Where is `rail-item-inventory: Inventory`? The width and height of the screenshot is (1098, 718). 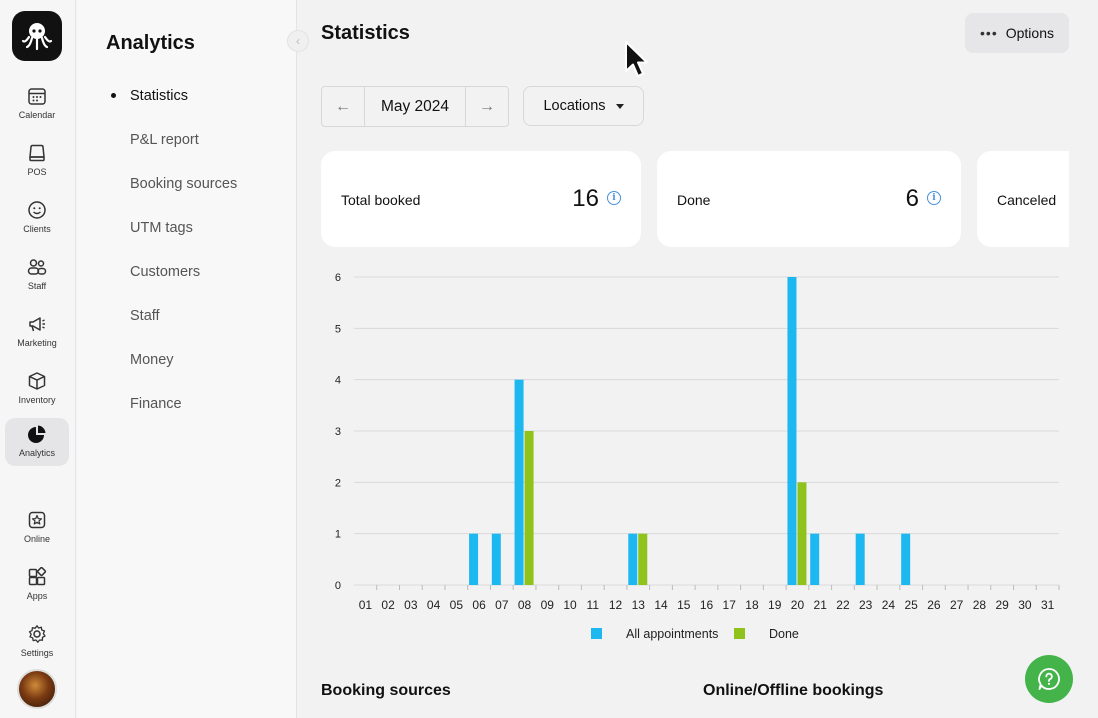
rail-item-inventory: Inventory is located at coordinates (37, 389).